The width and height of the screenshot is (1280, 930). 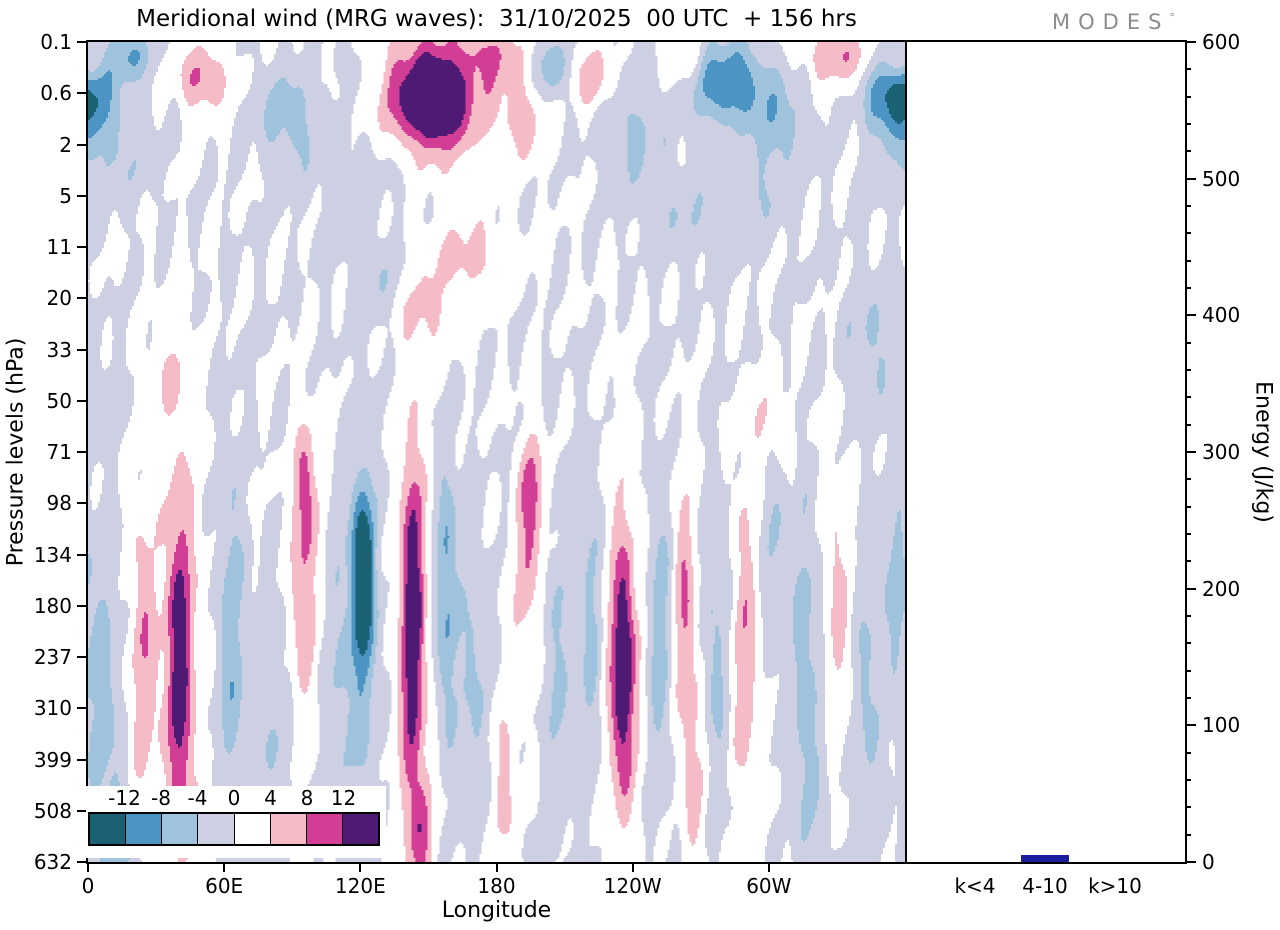 What do you see at coordinates (16, 452) in the screenshot?
I see `y-axis-title: Pressure levels (hPa)` at bounding box center [16, 452].